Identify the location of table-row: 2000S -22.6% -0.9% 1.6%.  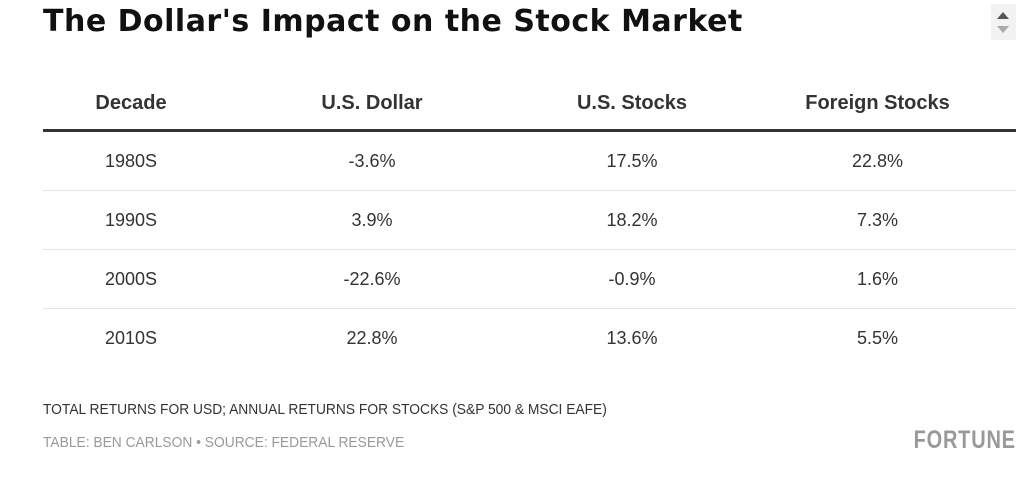
(529, 279).